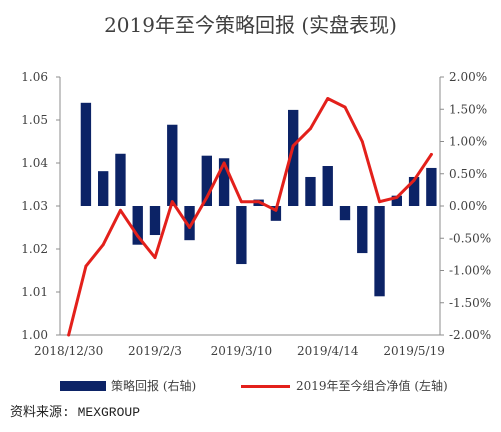 The image size is (501, 432). Describe the element at coordinates (34, 249) in the screenshot. I see `left-axis-tick-label: 1.02` at that location.